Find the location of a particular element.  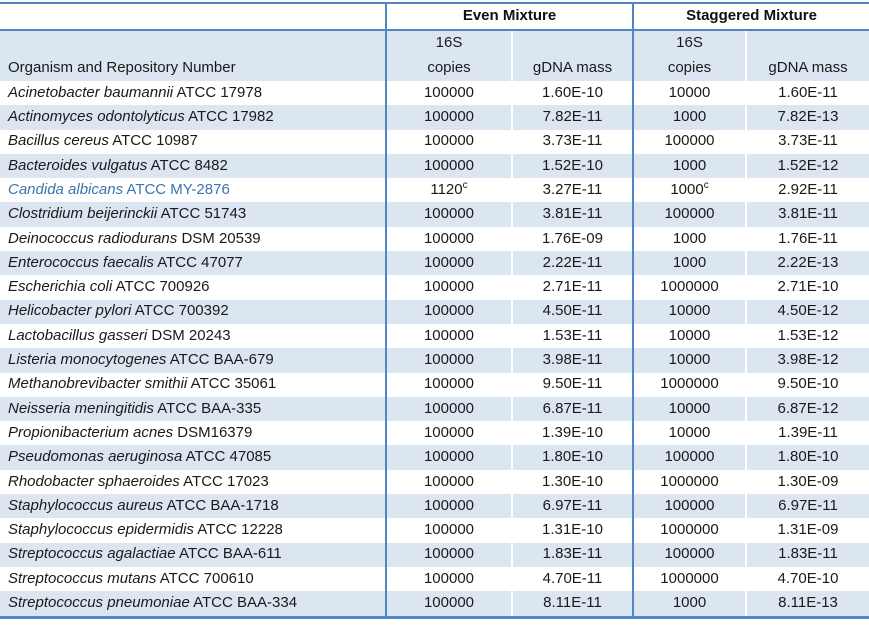

organism-cell: Staphylococcus epidermidis ATCC 12228 is located at coordinates (193, 530).